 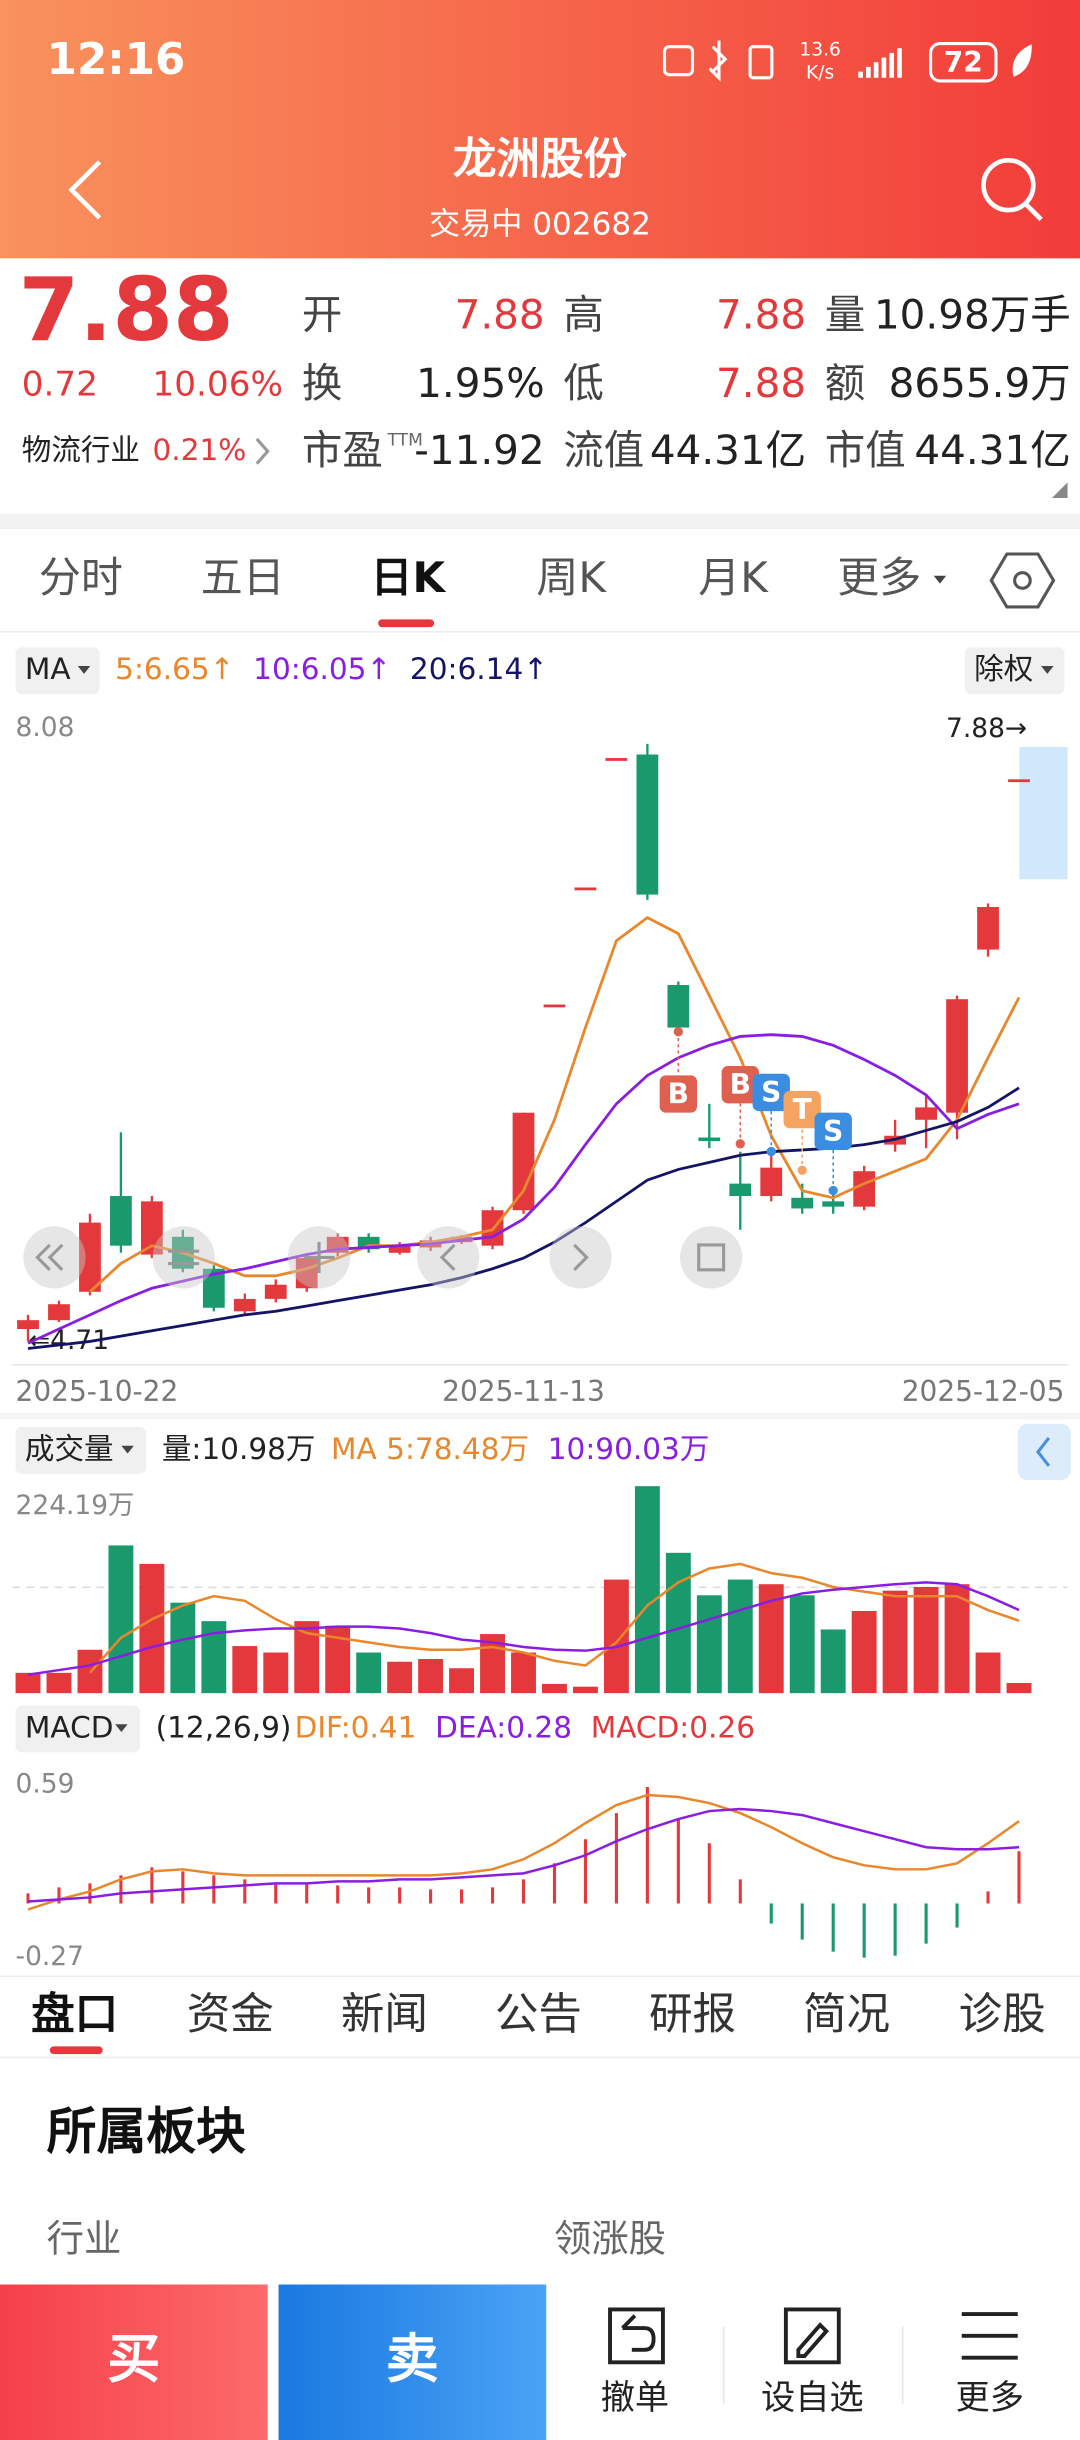 What do you see at coordinates (813, 2336) in the screenshot?
I see `footer-icons` at bounding box center [813, 2336].